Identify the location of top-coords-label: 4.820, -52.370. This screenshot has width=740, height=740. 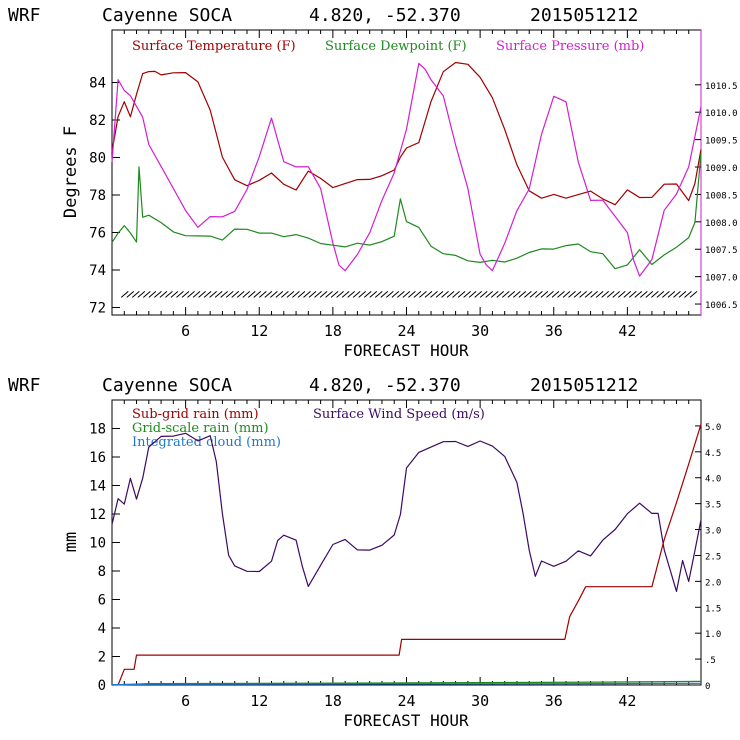
(385, 15).